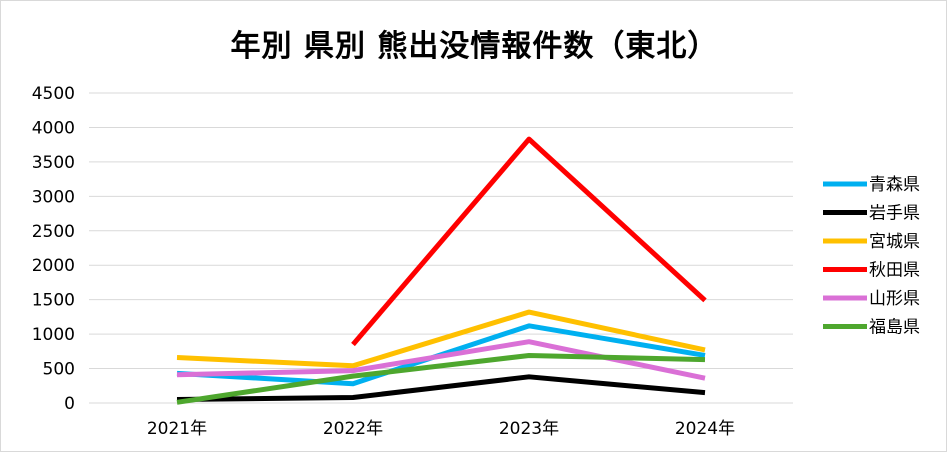 The image size is (947, 453). What do you see at coordinates (177, 429) in the screenshot?
I see `x-tick-label: 2021年` at bounding box center [177, 429].